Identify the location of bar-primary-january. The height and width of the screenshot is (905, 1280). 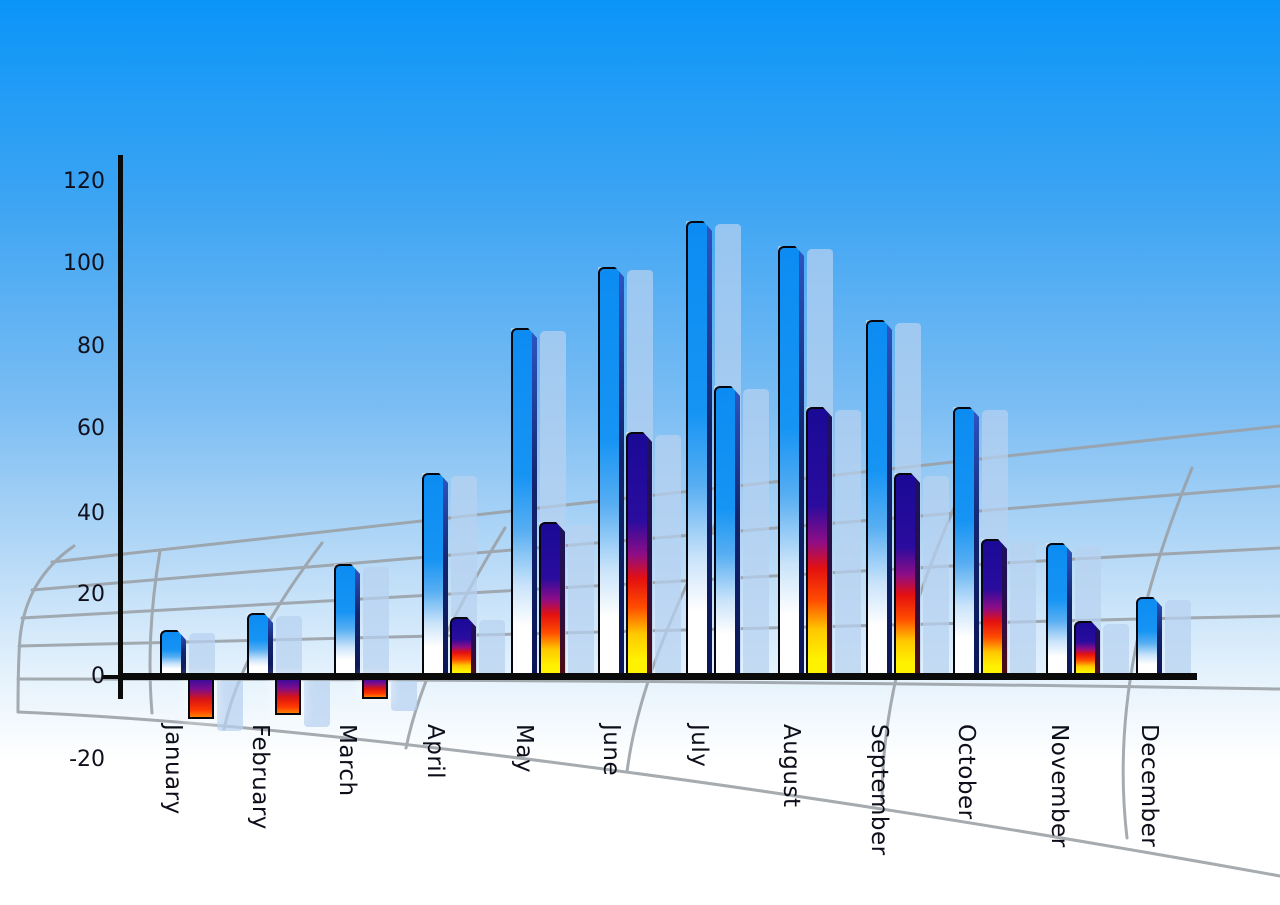
(173, 652).